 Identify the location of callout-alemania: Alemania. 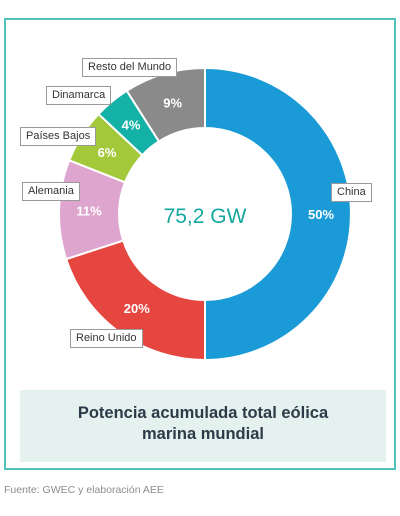
(51, 191).